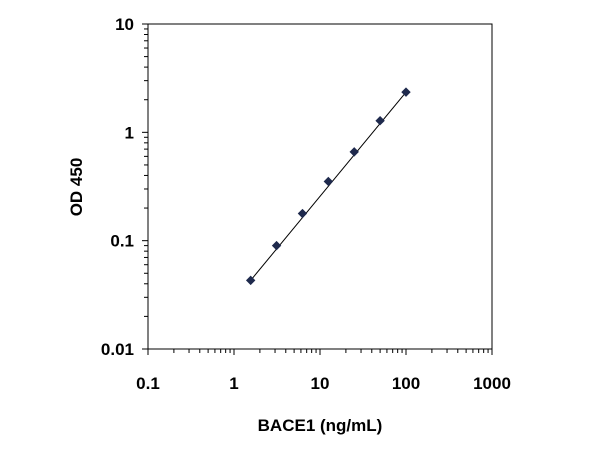  Describe the element at coordinates (320, 425) in the screenshot. I see `x-axis-title: BACE1 (ng/mL)` at that location.